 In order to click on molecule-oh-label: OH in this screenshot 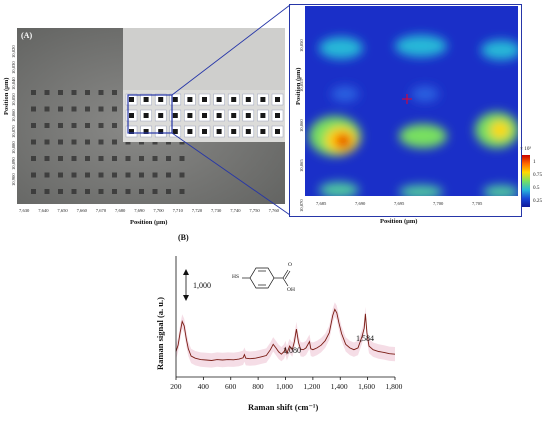, I will do `click(291, 290)`.